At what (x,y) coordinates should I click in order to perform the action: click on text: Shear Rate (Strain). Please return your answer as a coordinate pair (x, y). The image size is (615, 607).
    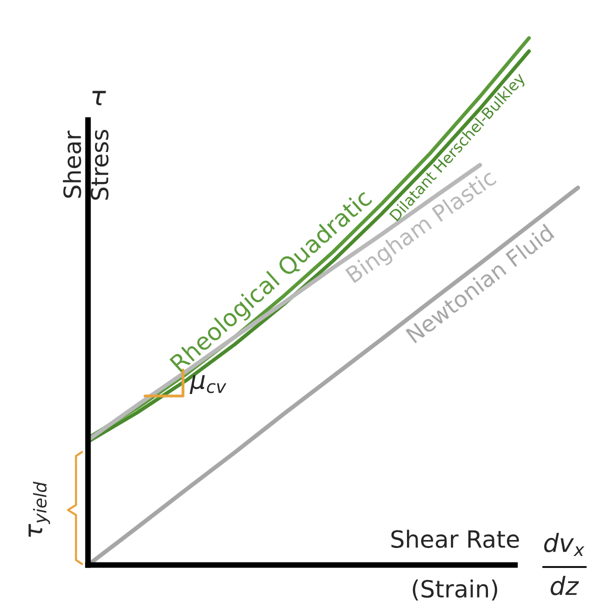
    Looking at the image, I should click on (455, 565).